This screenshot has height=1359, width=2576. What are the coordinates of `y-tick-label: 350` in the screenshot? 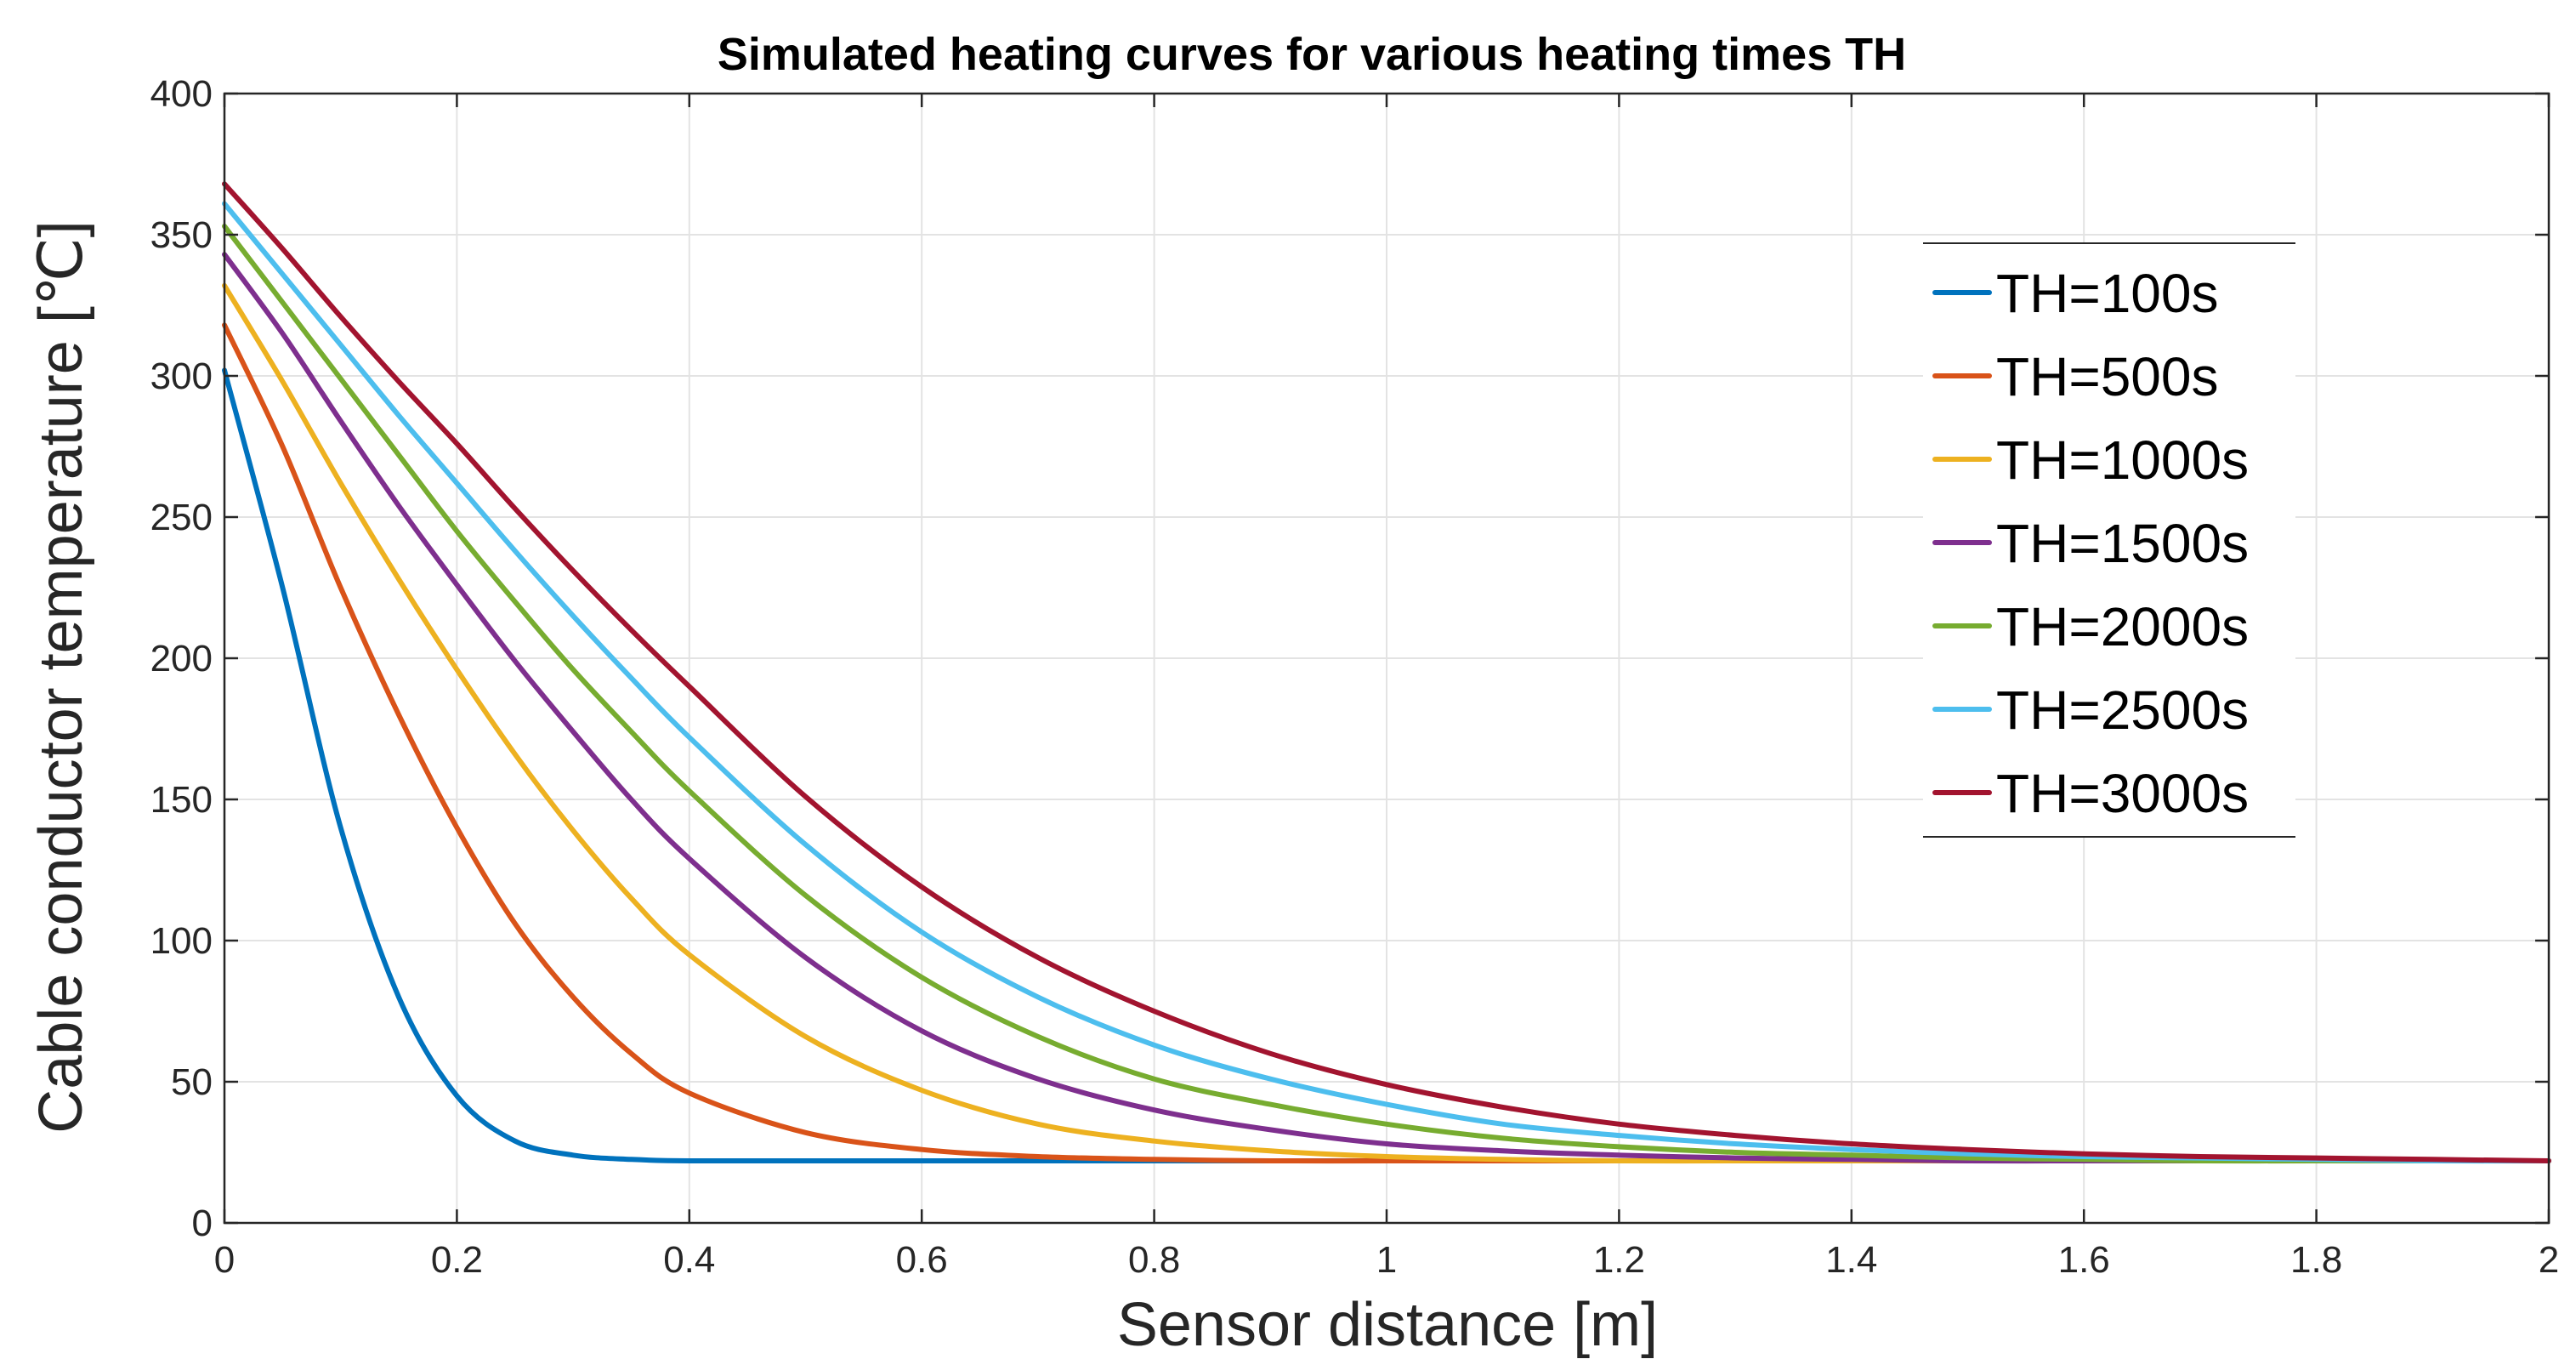 It's located at (182, 235).